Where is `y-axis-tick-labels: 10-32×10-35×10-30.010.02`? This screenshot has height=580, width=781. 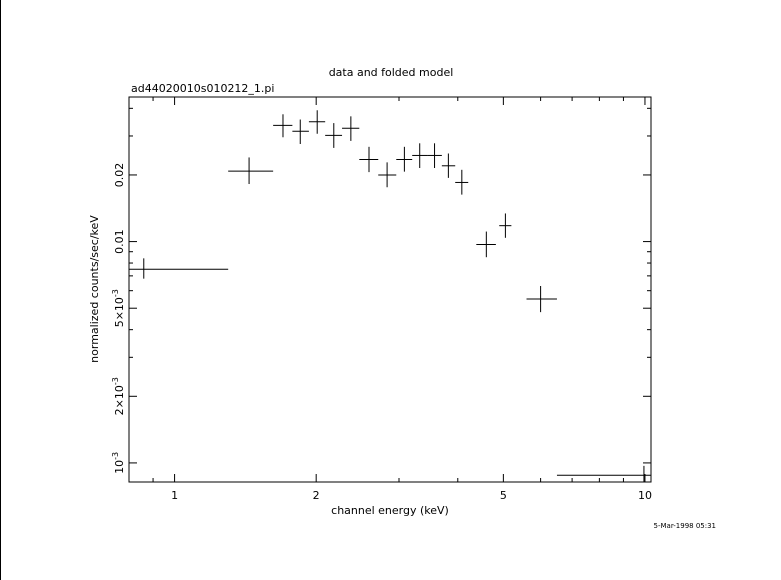
y-axis-tick-labels: 10-32×10-35×10-30.010.02 is located at coordinates (118, 318).